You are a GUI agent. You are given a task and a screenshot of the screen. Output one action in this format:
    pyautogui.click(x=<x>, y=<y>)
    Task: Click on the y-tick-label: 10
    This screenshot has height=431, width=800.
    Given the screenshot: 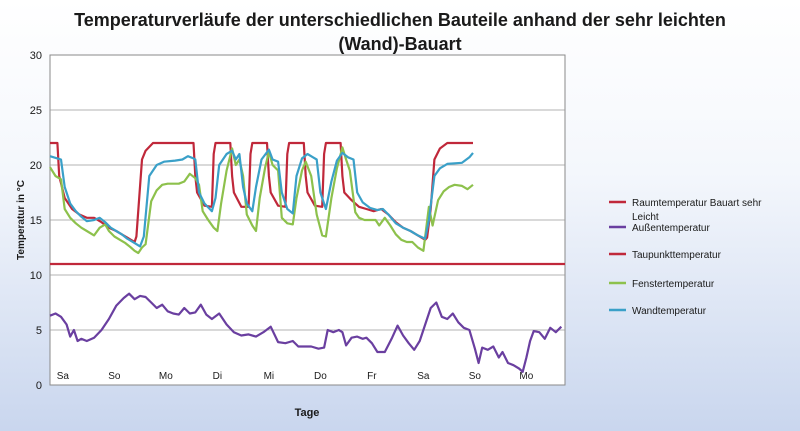 What is the action you would take?
    pyautogui.click(x=36, y=276)
    